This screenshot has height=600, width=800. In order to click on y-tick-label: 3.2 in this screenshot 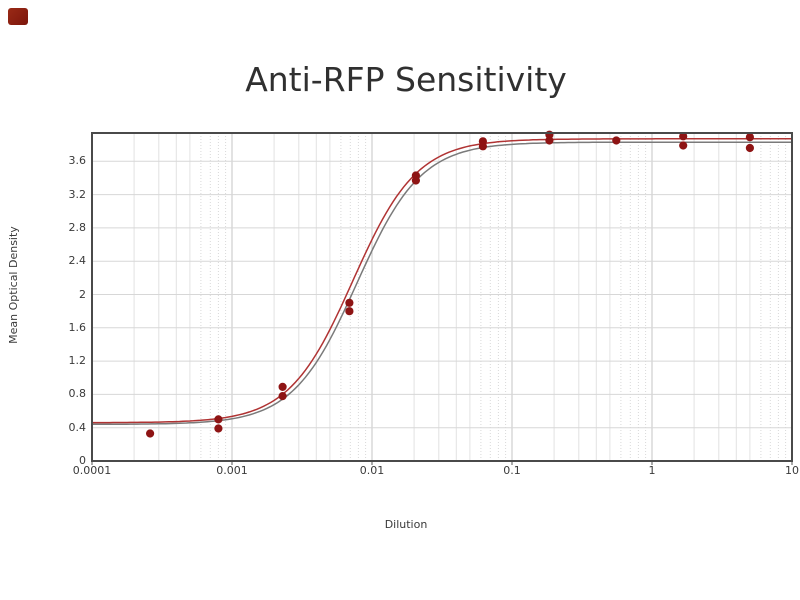, I will do `click(77, 194)`.